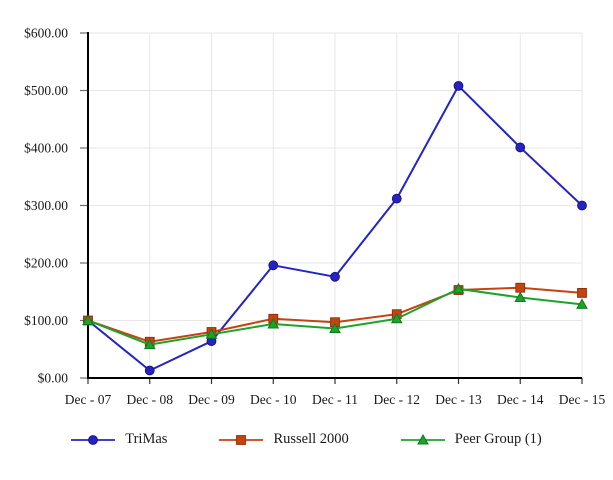 The height and width of the screenshot is (480, 613). I want to click on circle-marker-swatch, so click(93, 439).